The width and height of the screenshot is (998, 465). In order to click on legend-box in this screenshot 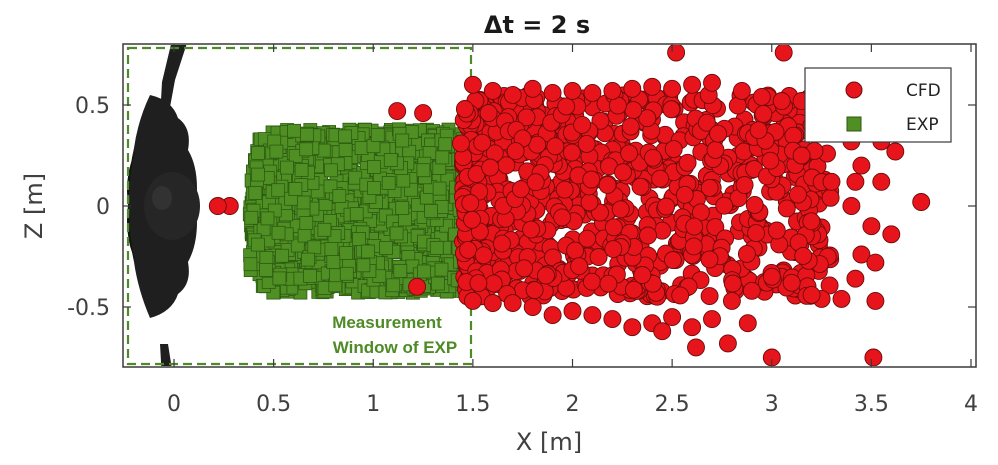, I will do `click(878, 105)`.